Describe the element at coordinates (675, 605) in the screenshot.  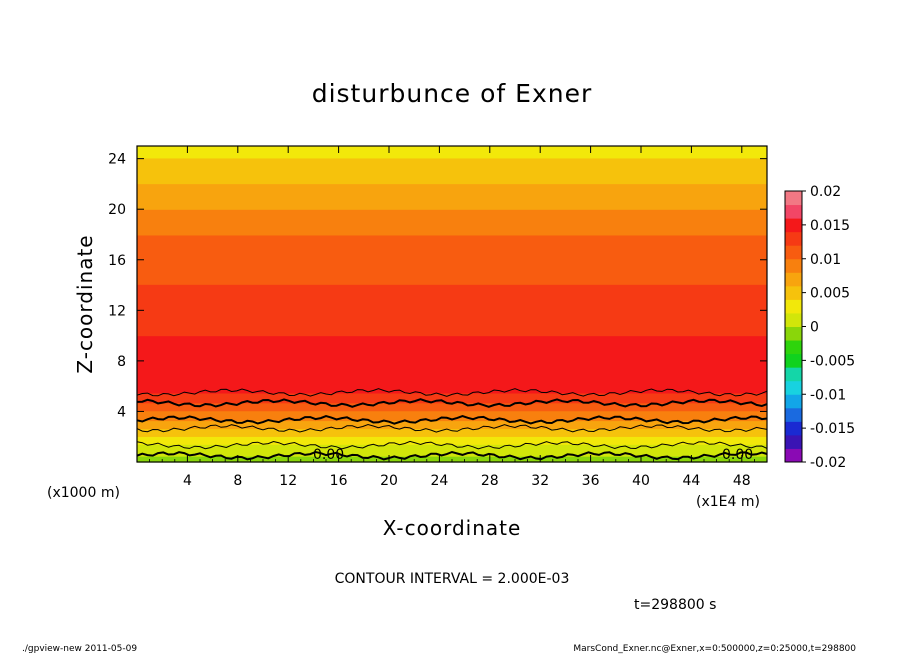
I see `time-label: t=298800 s` at that location.